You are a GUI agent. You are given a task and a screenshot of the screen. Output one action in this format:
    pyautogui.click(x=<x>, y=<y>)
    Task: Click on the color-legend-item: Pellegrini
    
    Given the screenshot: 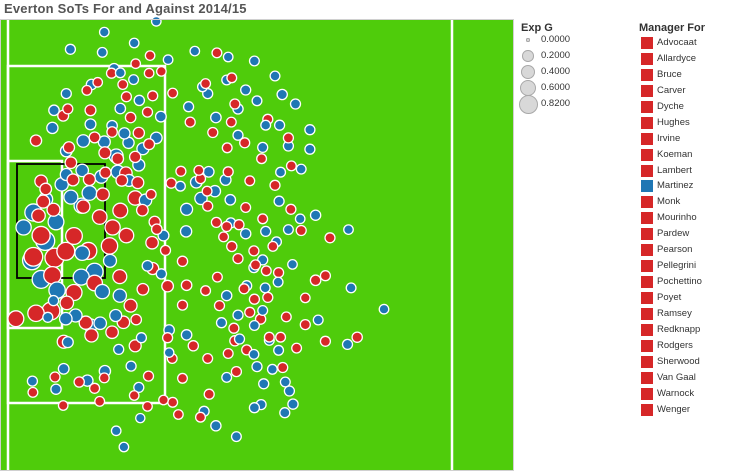 What is the action you would take?
    pyautogui.click(x=690, y=267)
    